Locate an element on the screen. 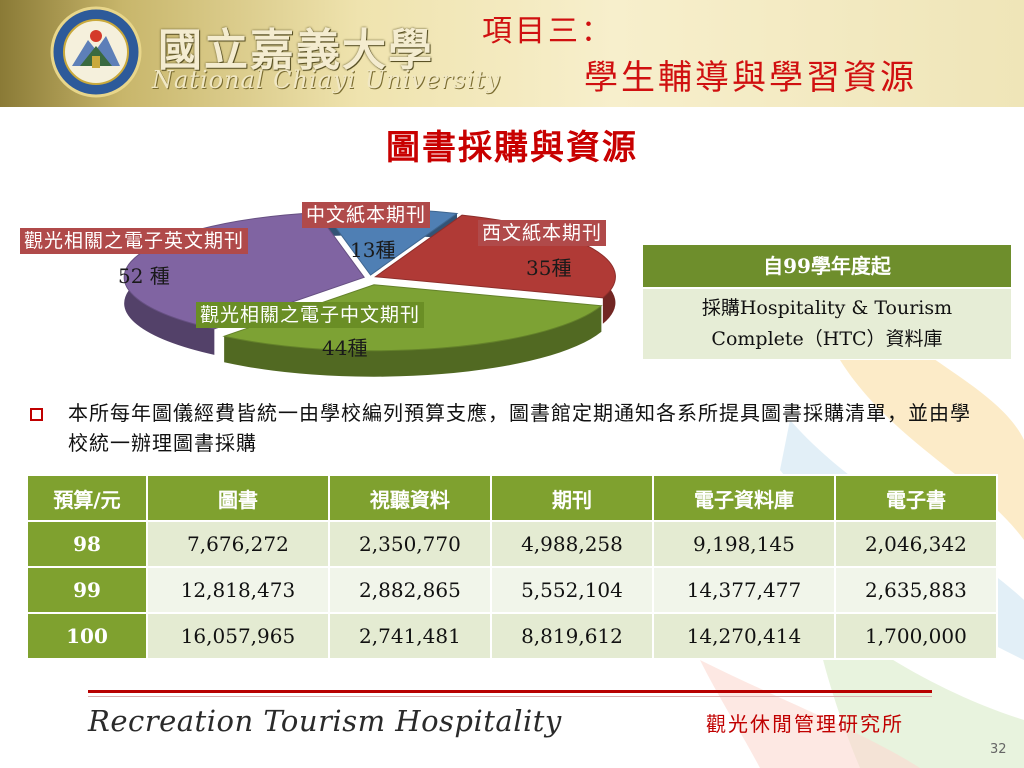 The image size is (1024, 768). header-books: 圖書 is located at coordinates (238, 498).